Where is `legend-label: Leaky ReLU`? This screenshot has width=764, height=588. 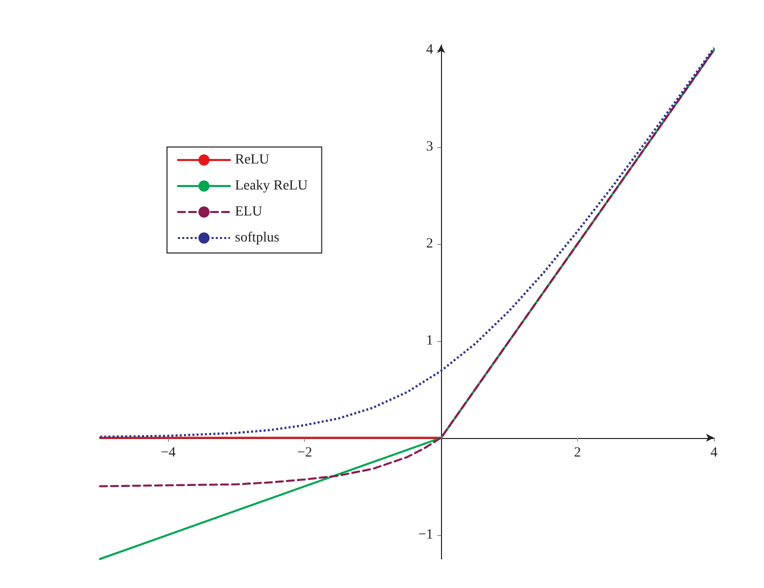 legend-label: Leaky ReLU is located at coordinates (271, 186).